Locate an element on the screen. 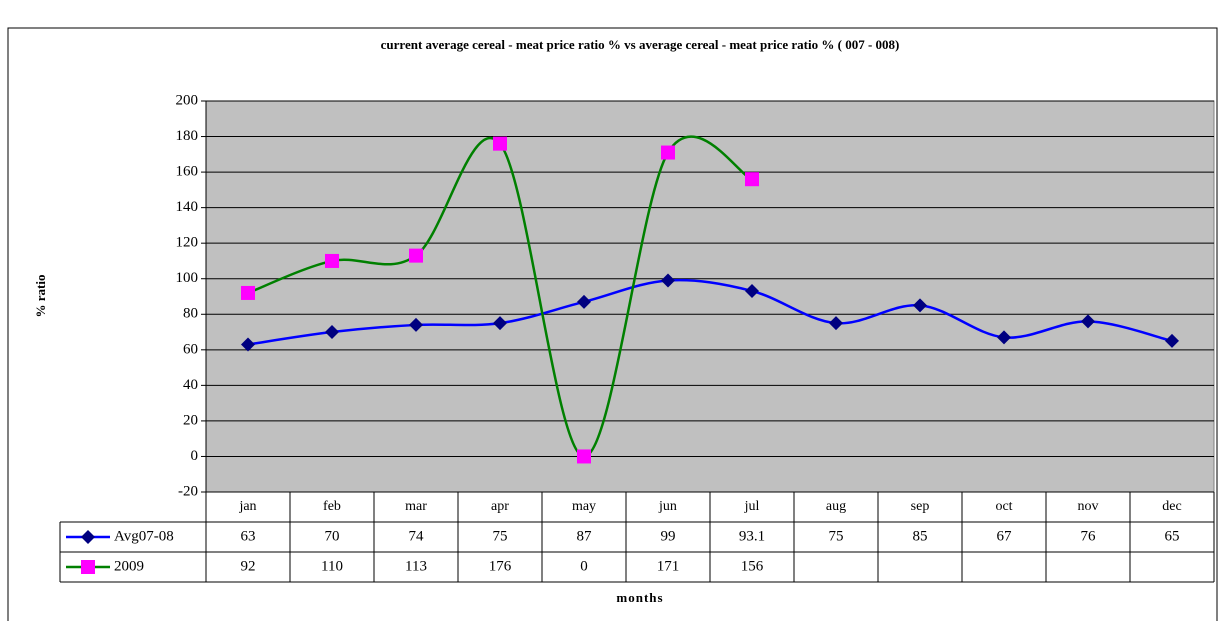  x-tick-label: jan is located at coordinates (247, 506).